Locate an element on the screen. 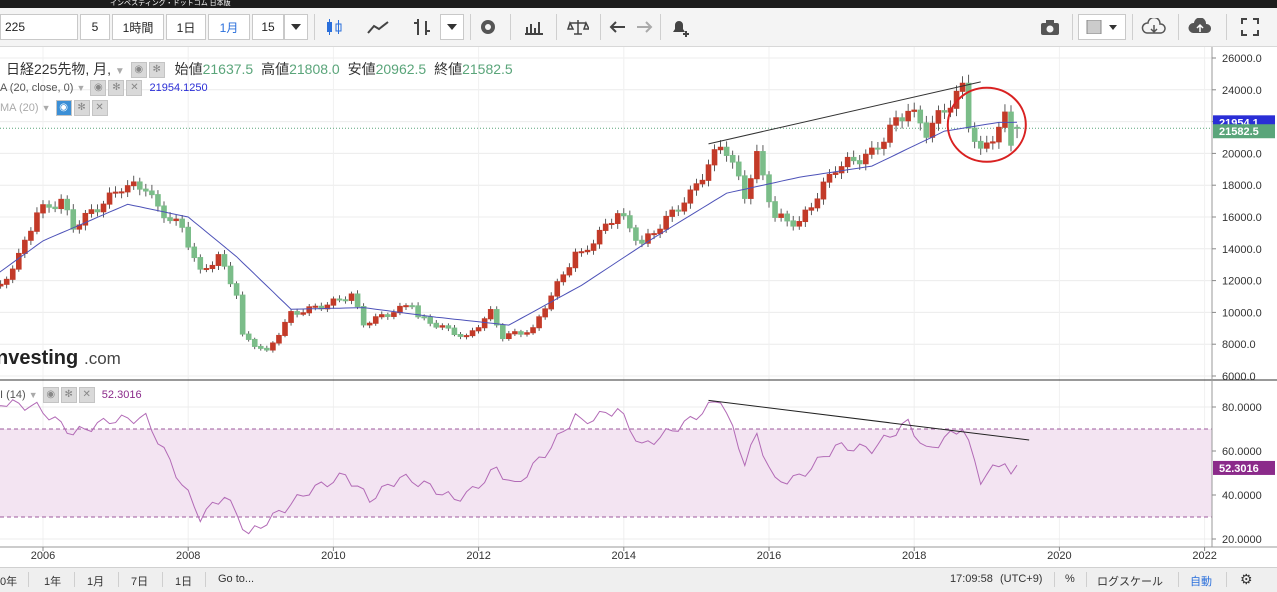  log-scale-toggle: ログスケール is located at coordinates (1130, 582).